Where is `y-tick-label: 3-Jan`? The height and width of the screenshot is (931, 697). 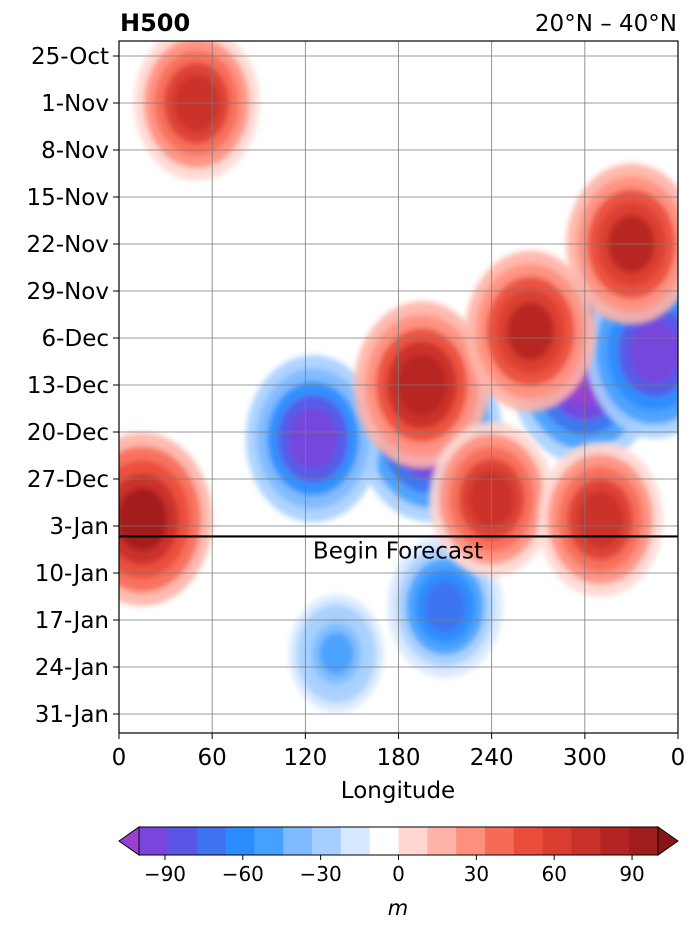 y-tick-label: 3-Jan is located at coordinates (79, 527).